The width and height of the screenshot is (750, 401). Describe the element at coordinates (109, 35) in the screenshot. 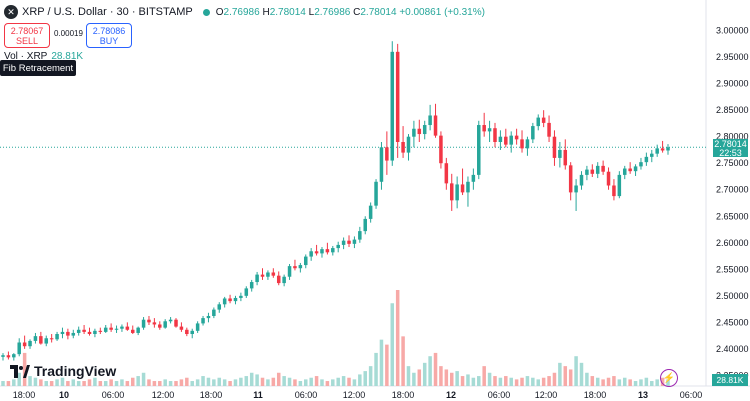

I see `buy-button: 2.78086 BUY` at that location.